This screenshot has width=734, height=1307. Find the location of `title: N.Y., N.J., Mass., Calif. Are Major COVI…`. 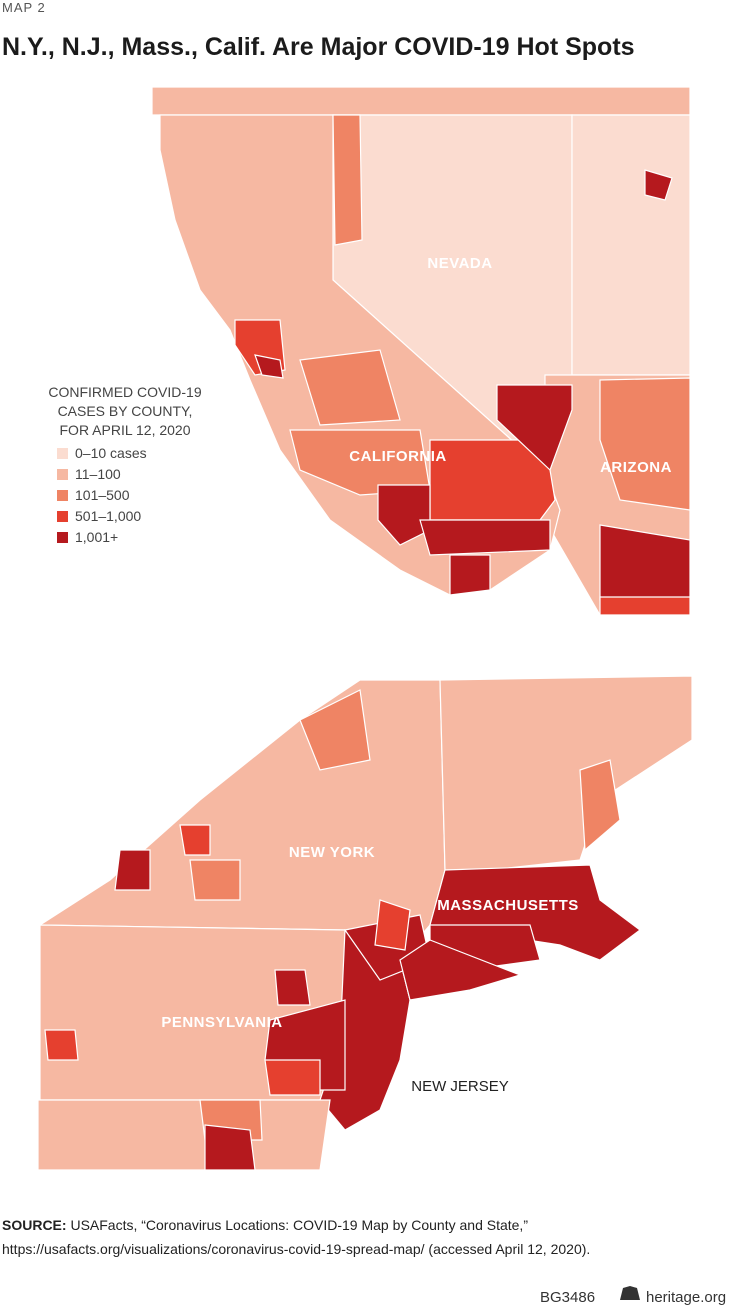

title: N.Y., N.J., Mass., Calif. Are Major COVI… is located at coordinates (318, 47).